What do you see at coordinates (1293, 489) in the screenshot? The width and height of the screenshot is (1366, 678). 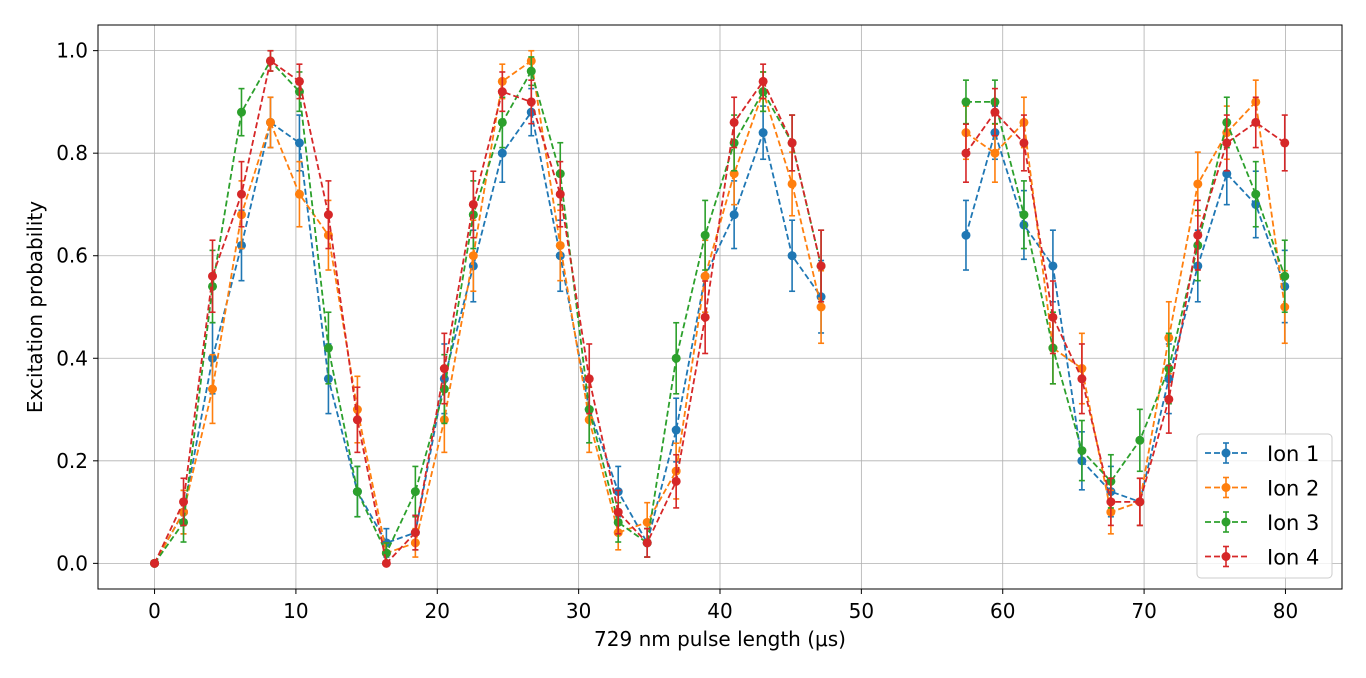 I see `legend-label: Ion 2` at bounding box center [1293, 489].